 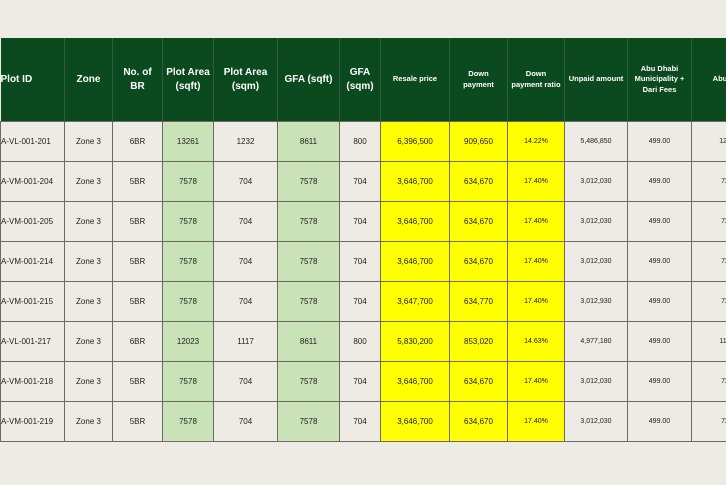 What do you see at coordinates (32, 80) in the screenshot?
I see `column-header-plot-id: Plot ID` at bounding box center [32, 80].